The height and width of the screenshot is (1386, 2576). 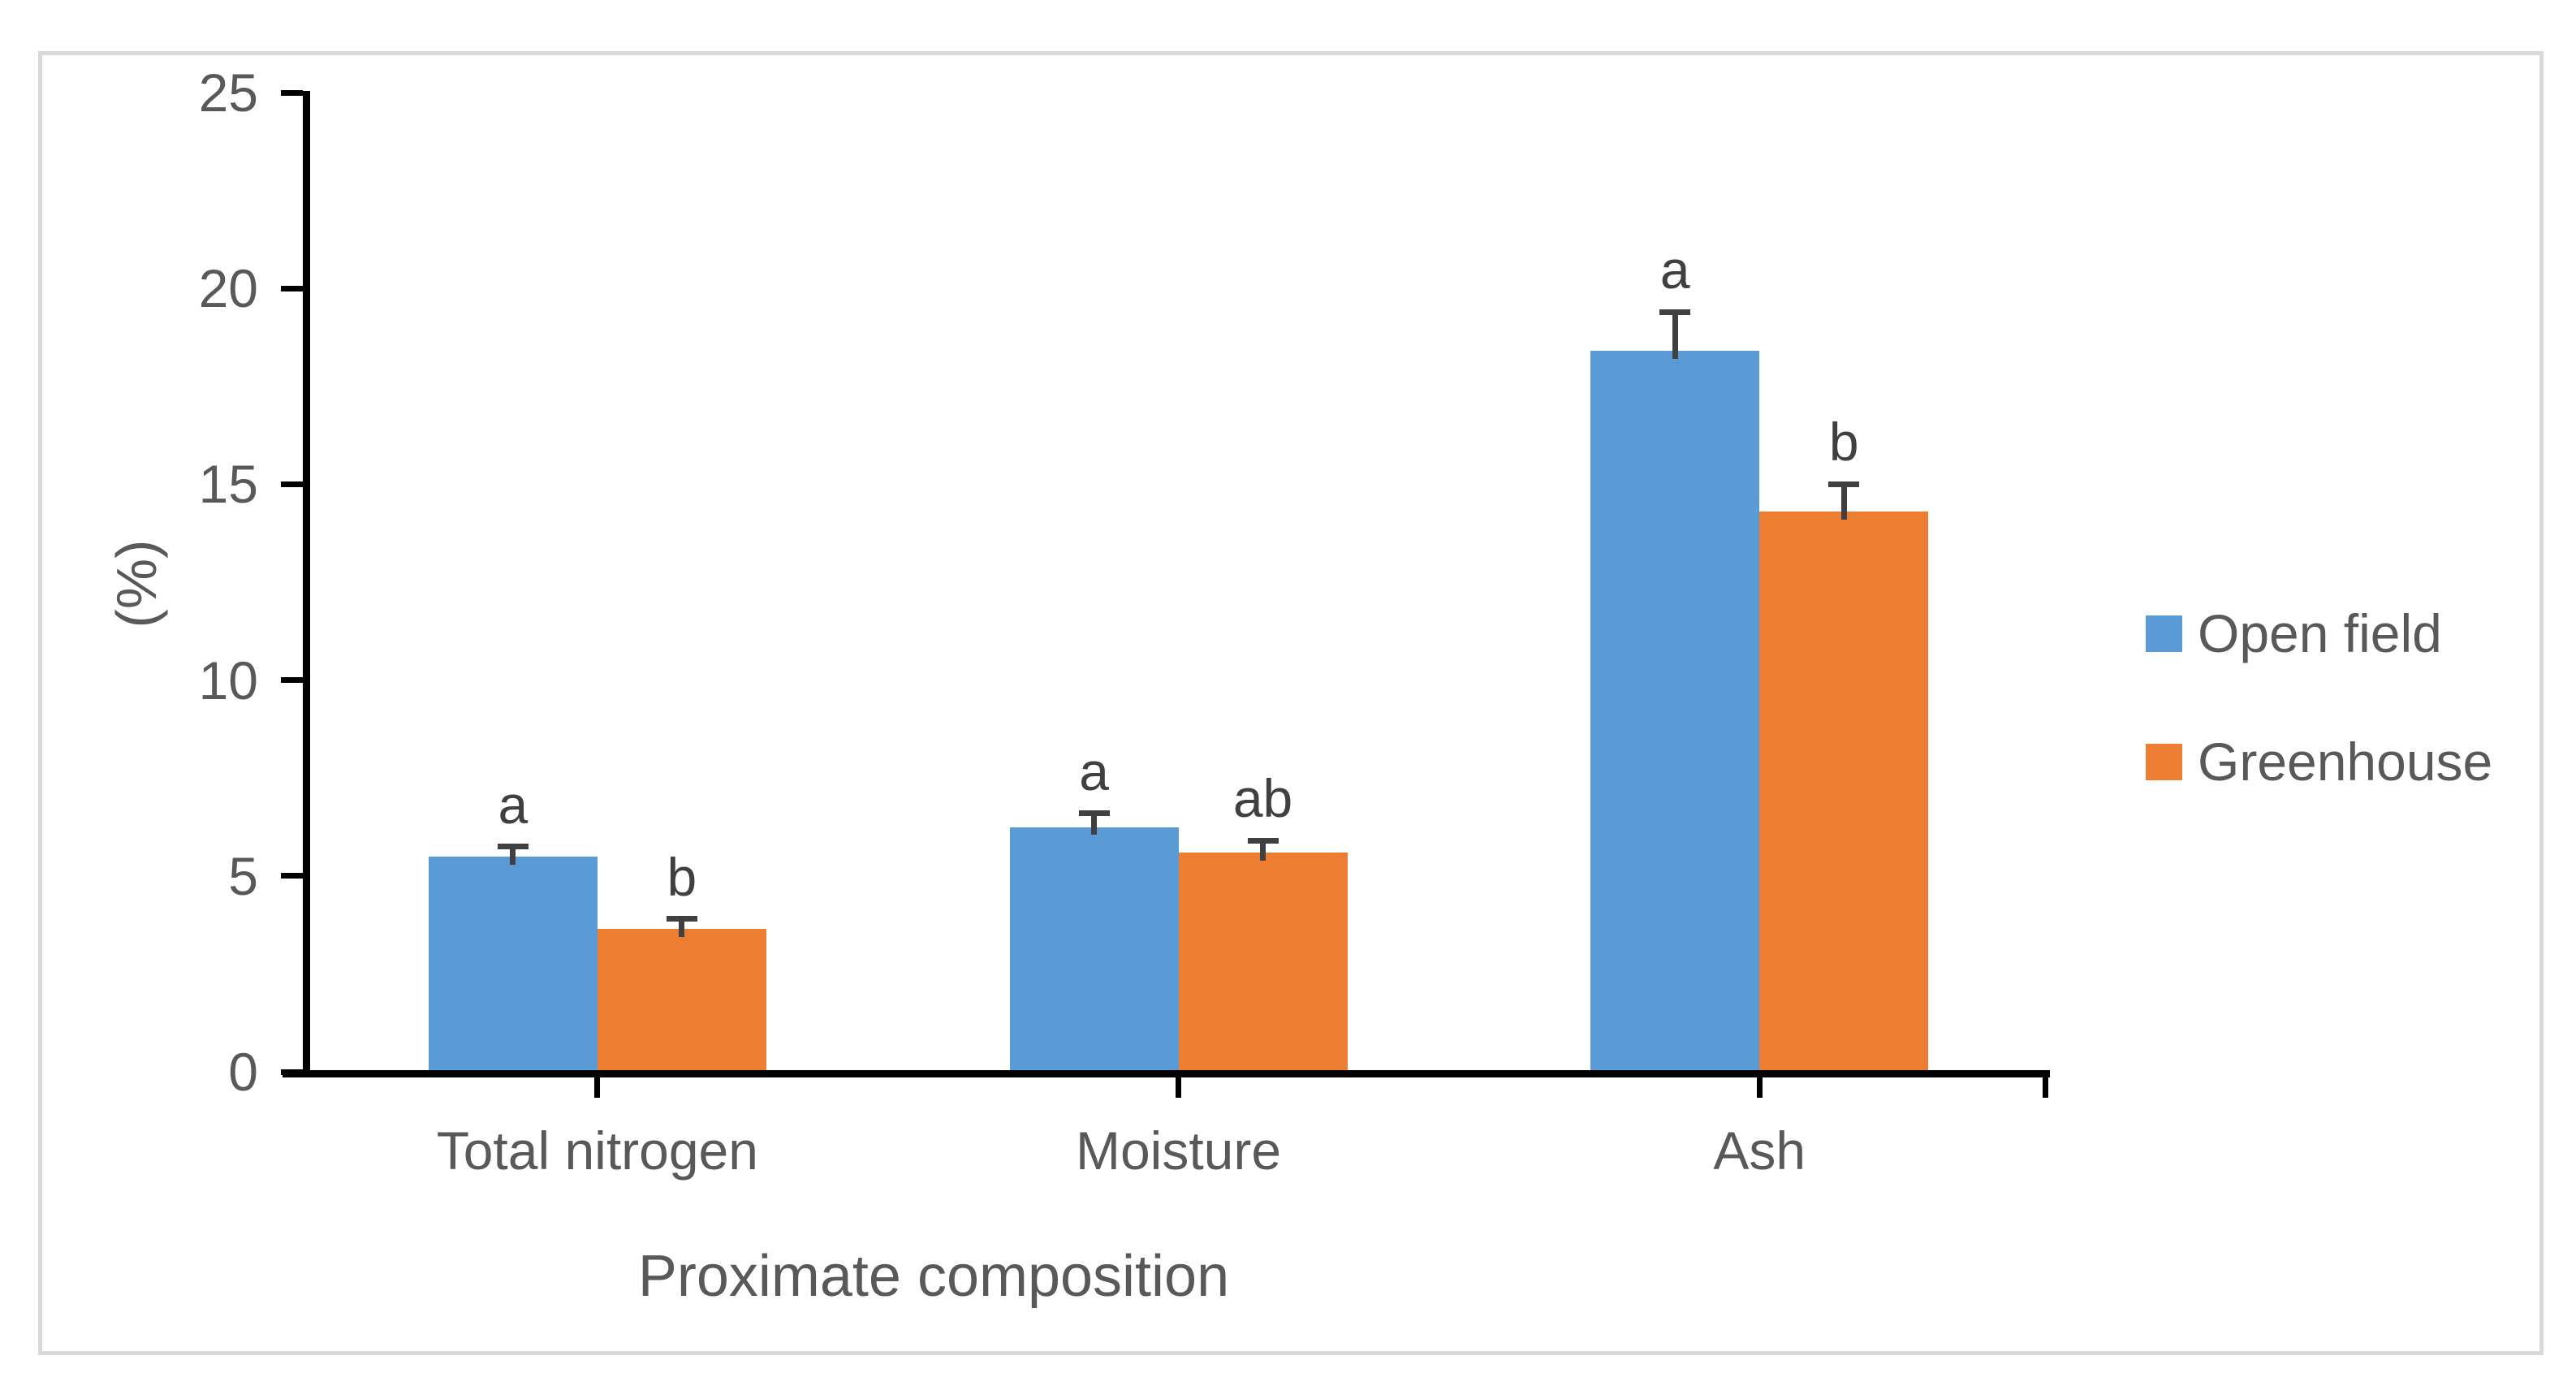 I want to click on y-axis-line, so click(x=306, y=584).